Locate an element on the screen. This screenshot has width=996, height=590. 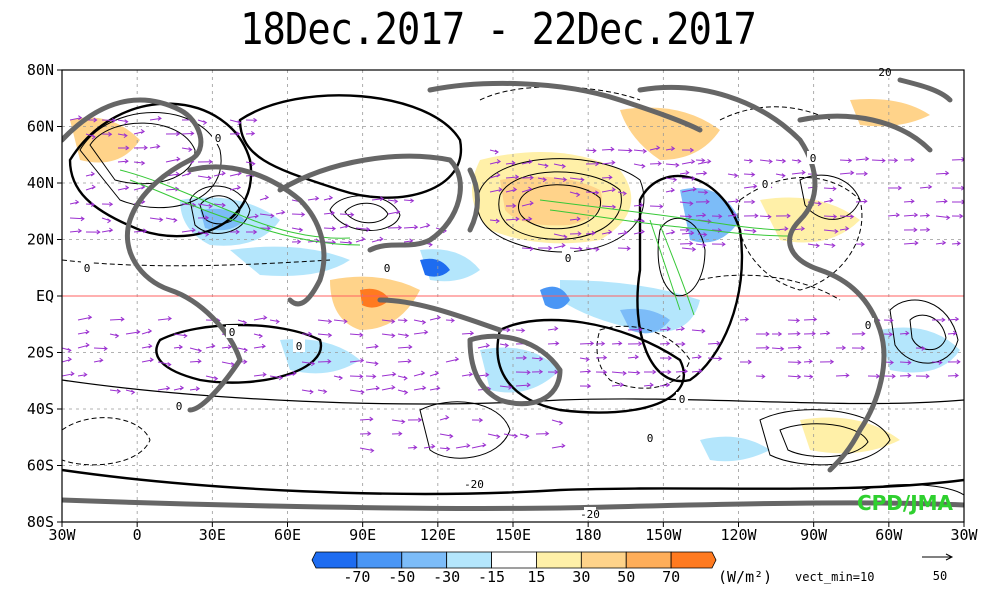
colorbar-label: -15 is located at coordinates (491, 577).